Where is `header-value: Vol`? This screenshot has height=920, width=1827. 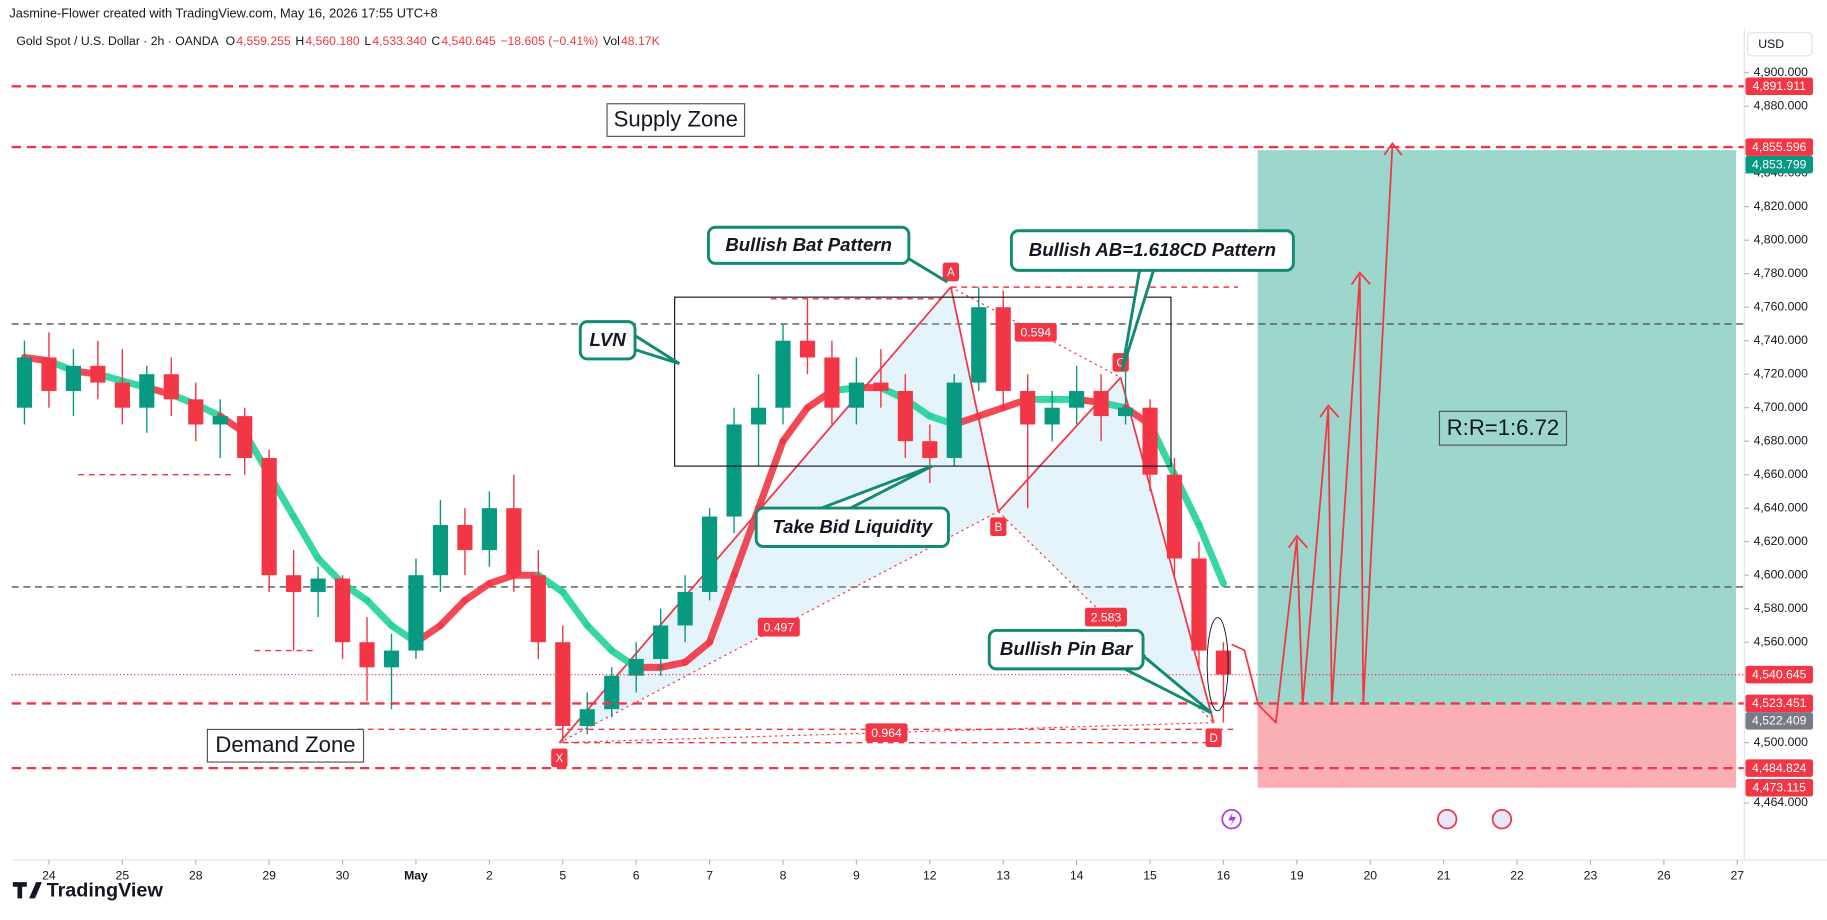 header-value: Vol is located at coordinates (611, 41).